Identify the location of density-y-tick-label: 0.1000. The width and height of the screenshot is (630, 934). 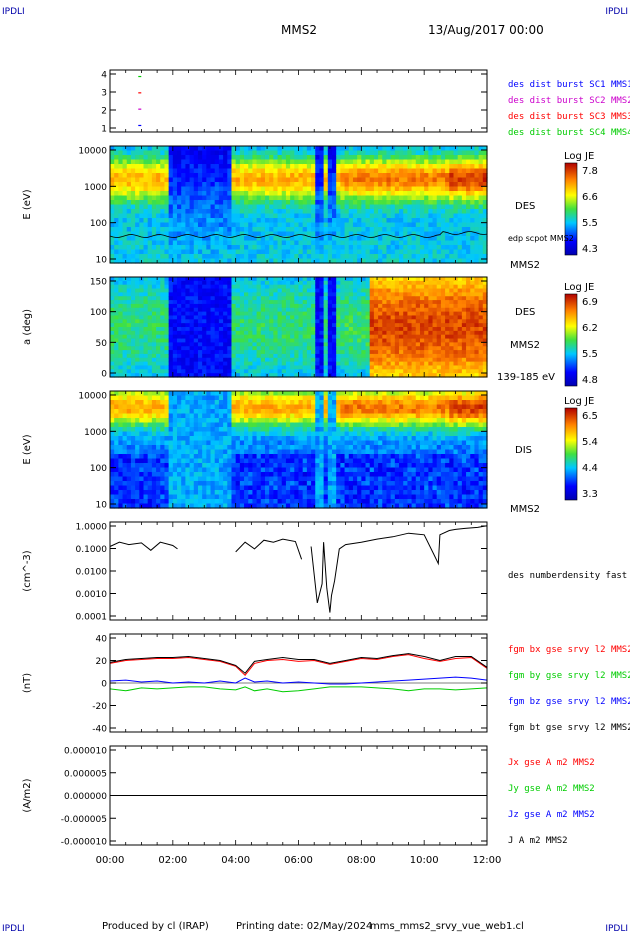
(92, 550).